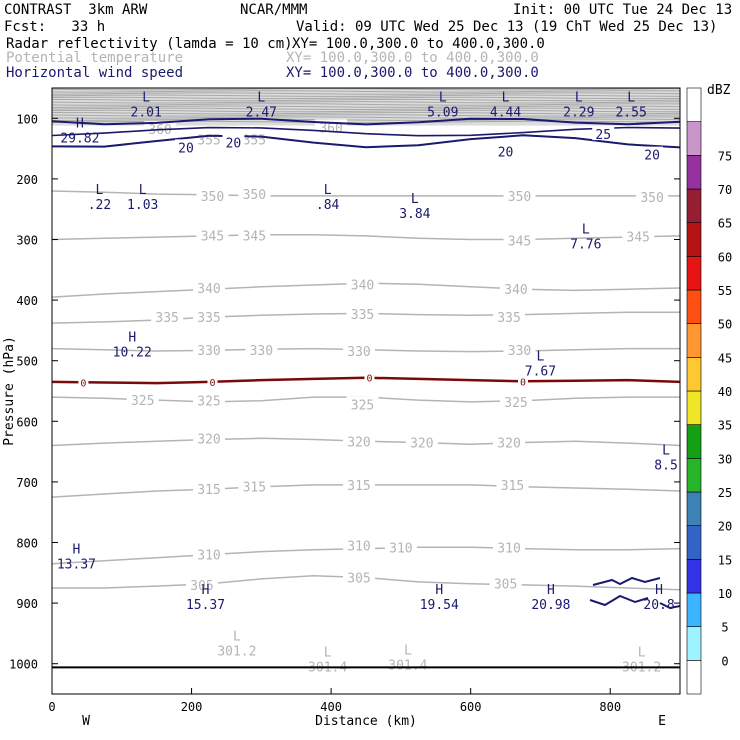  What do you see at coordinates (725, 392) in the screenshot?
I see `colorbar-label: 40` at bounding box center [725, 392].